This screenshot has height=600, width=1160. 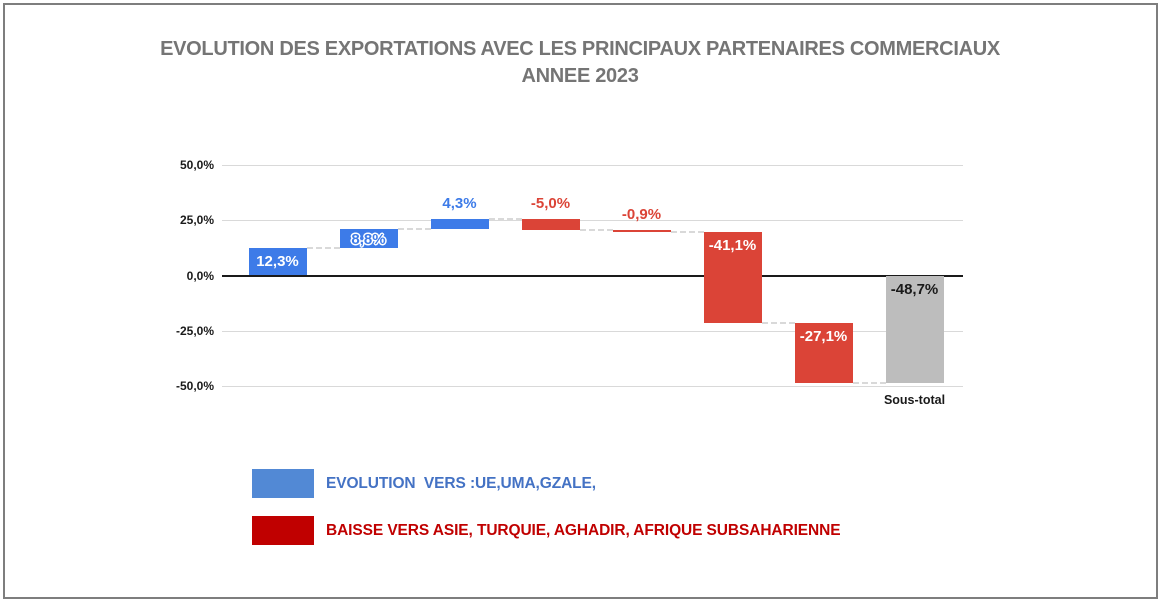 I want to click on bar-value-label: -48,7%, so click(x=914, y=289).